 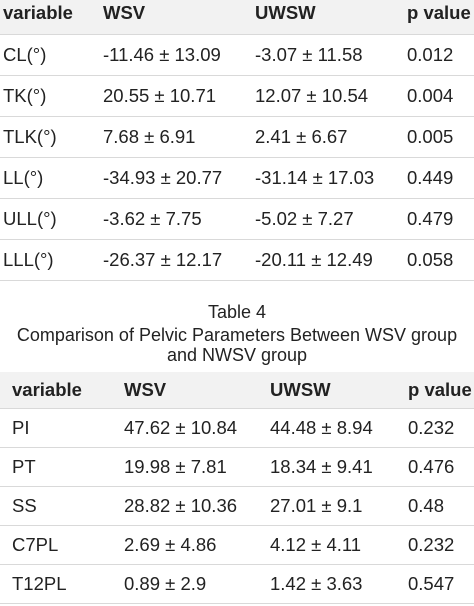 I want to click on cell-wsv: 20.55 ± 10.71, so click(x=179, y=96).